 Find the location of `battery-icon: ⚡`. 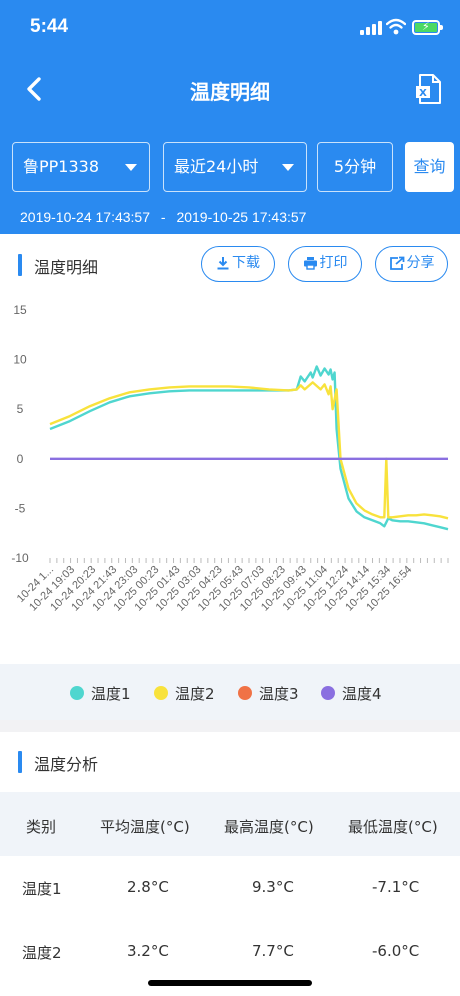

battery-icon: ⚡ is located at coordinates (427, 27).